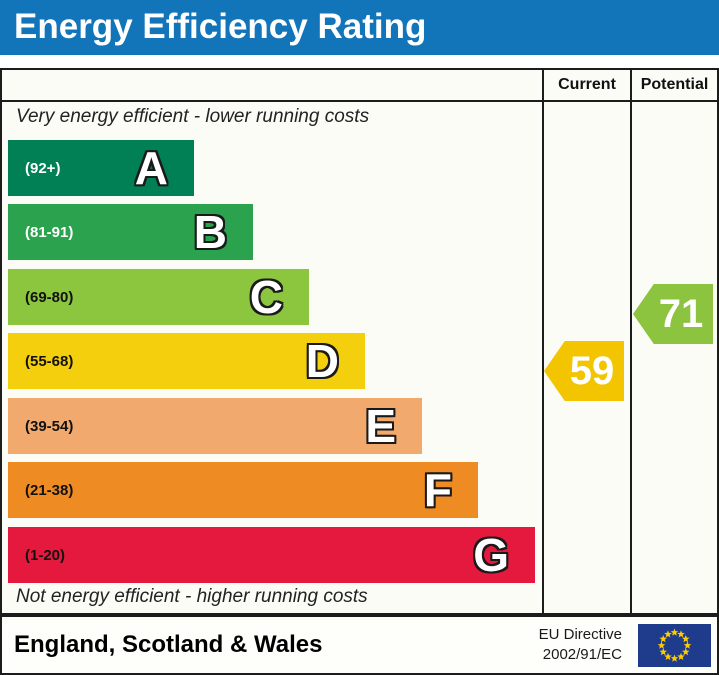 The image size is (719, 675). Describe the element at coordinates (168, 644) in the screenshot. I see `footer-region-label: England, Scotland & Wales` at that location.